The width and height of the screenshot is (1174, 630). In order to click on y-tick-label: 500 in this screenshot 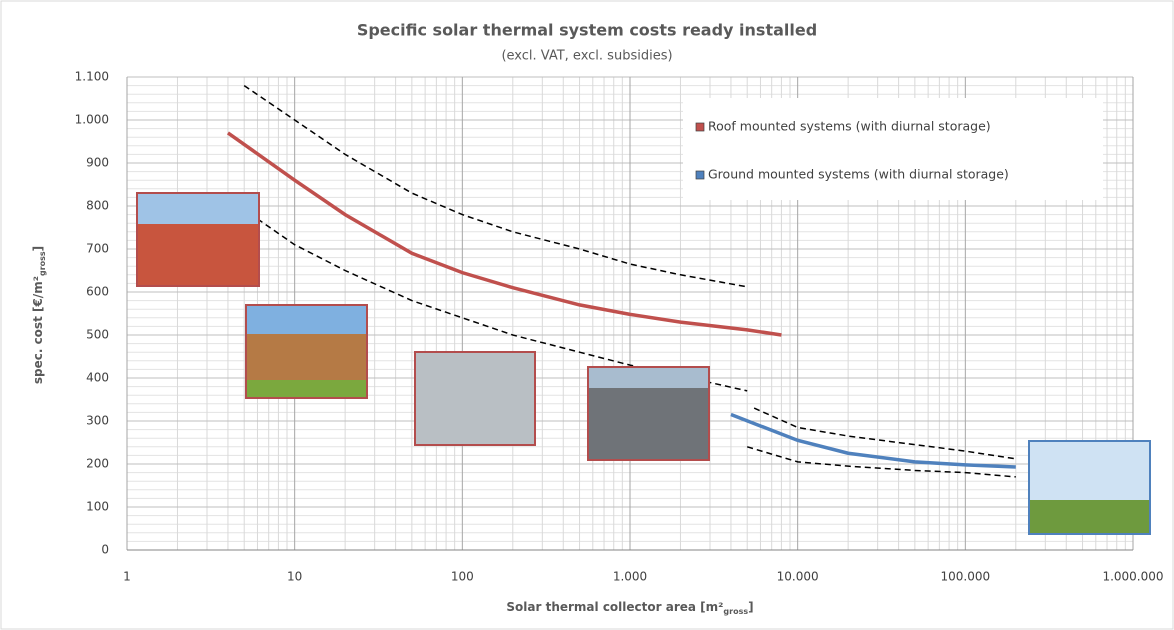, I will do `click(97, 335)`.